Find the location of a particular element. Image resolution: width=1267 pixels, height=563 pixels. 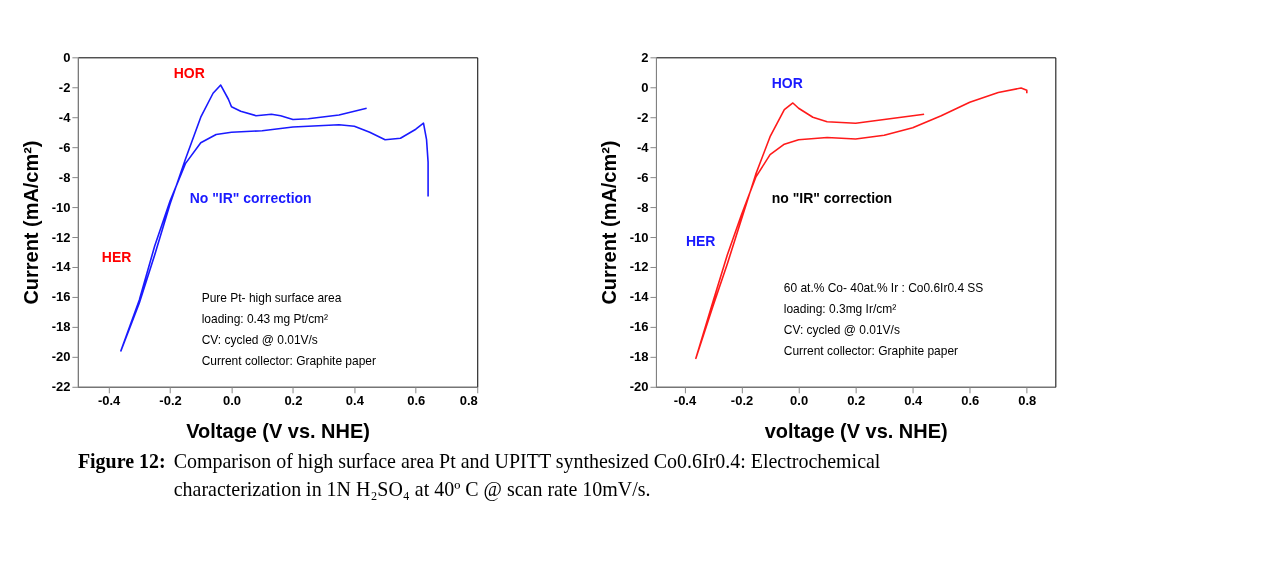

annotation: Pure Pt- high surface area is located at coordinates (271, 297).